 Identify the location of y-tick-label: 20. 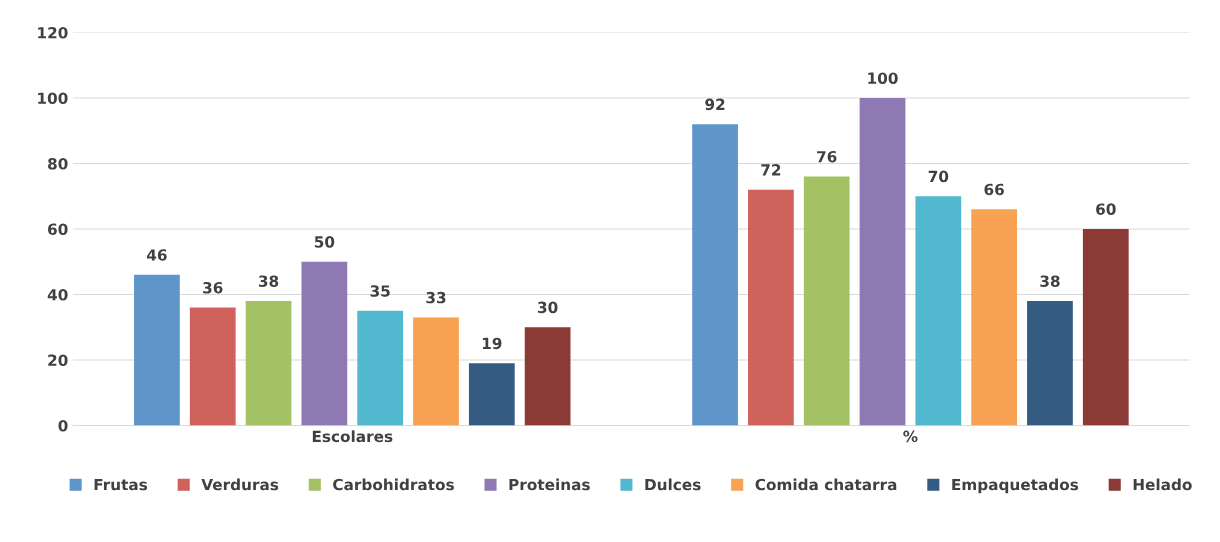
(58, 360).